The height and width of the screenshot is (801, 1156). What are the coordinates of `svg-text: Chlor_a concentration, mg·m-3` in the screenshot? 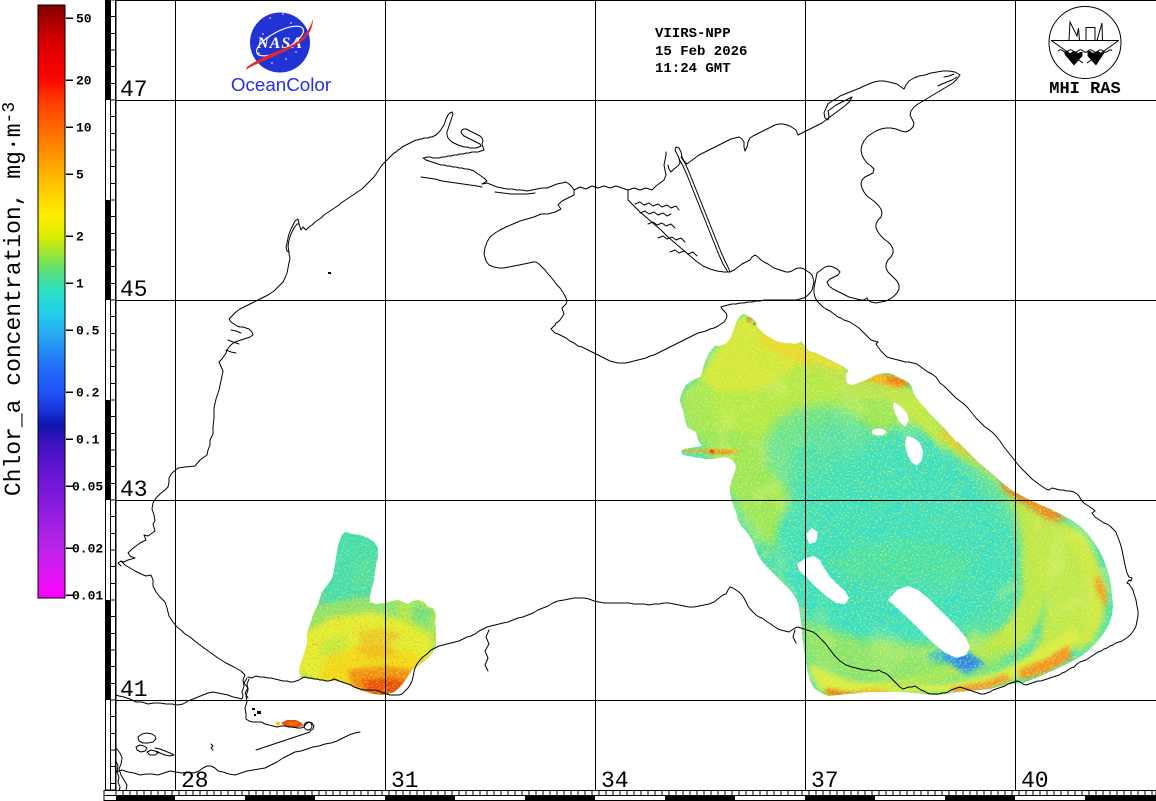 It's located at (13, 299).